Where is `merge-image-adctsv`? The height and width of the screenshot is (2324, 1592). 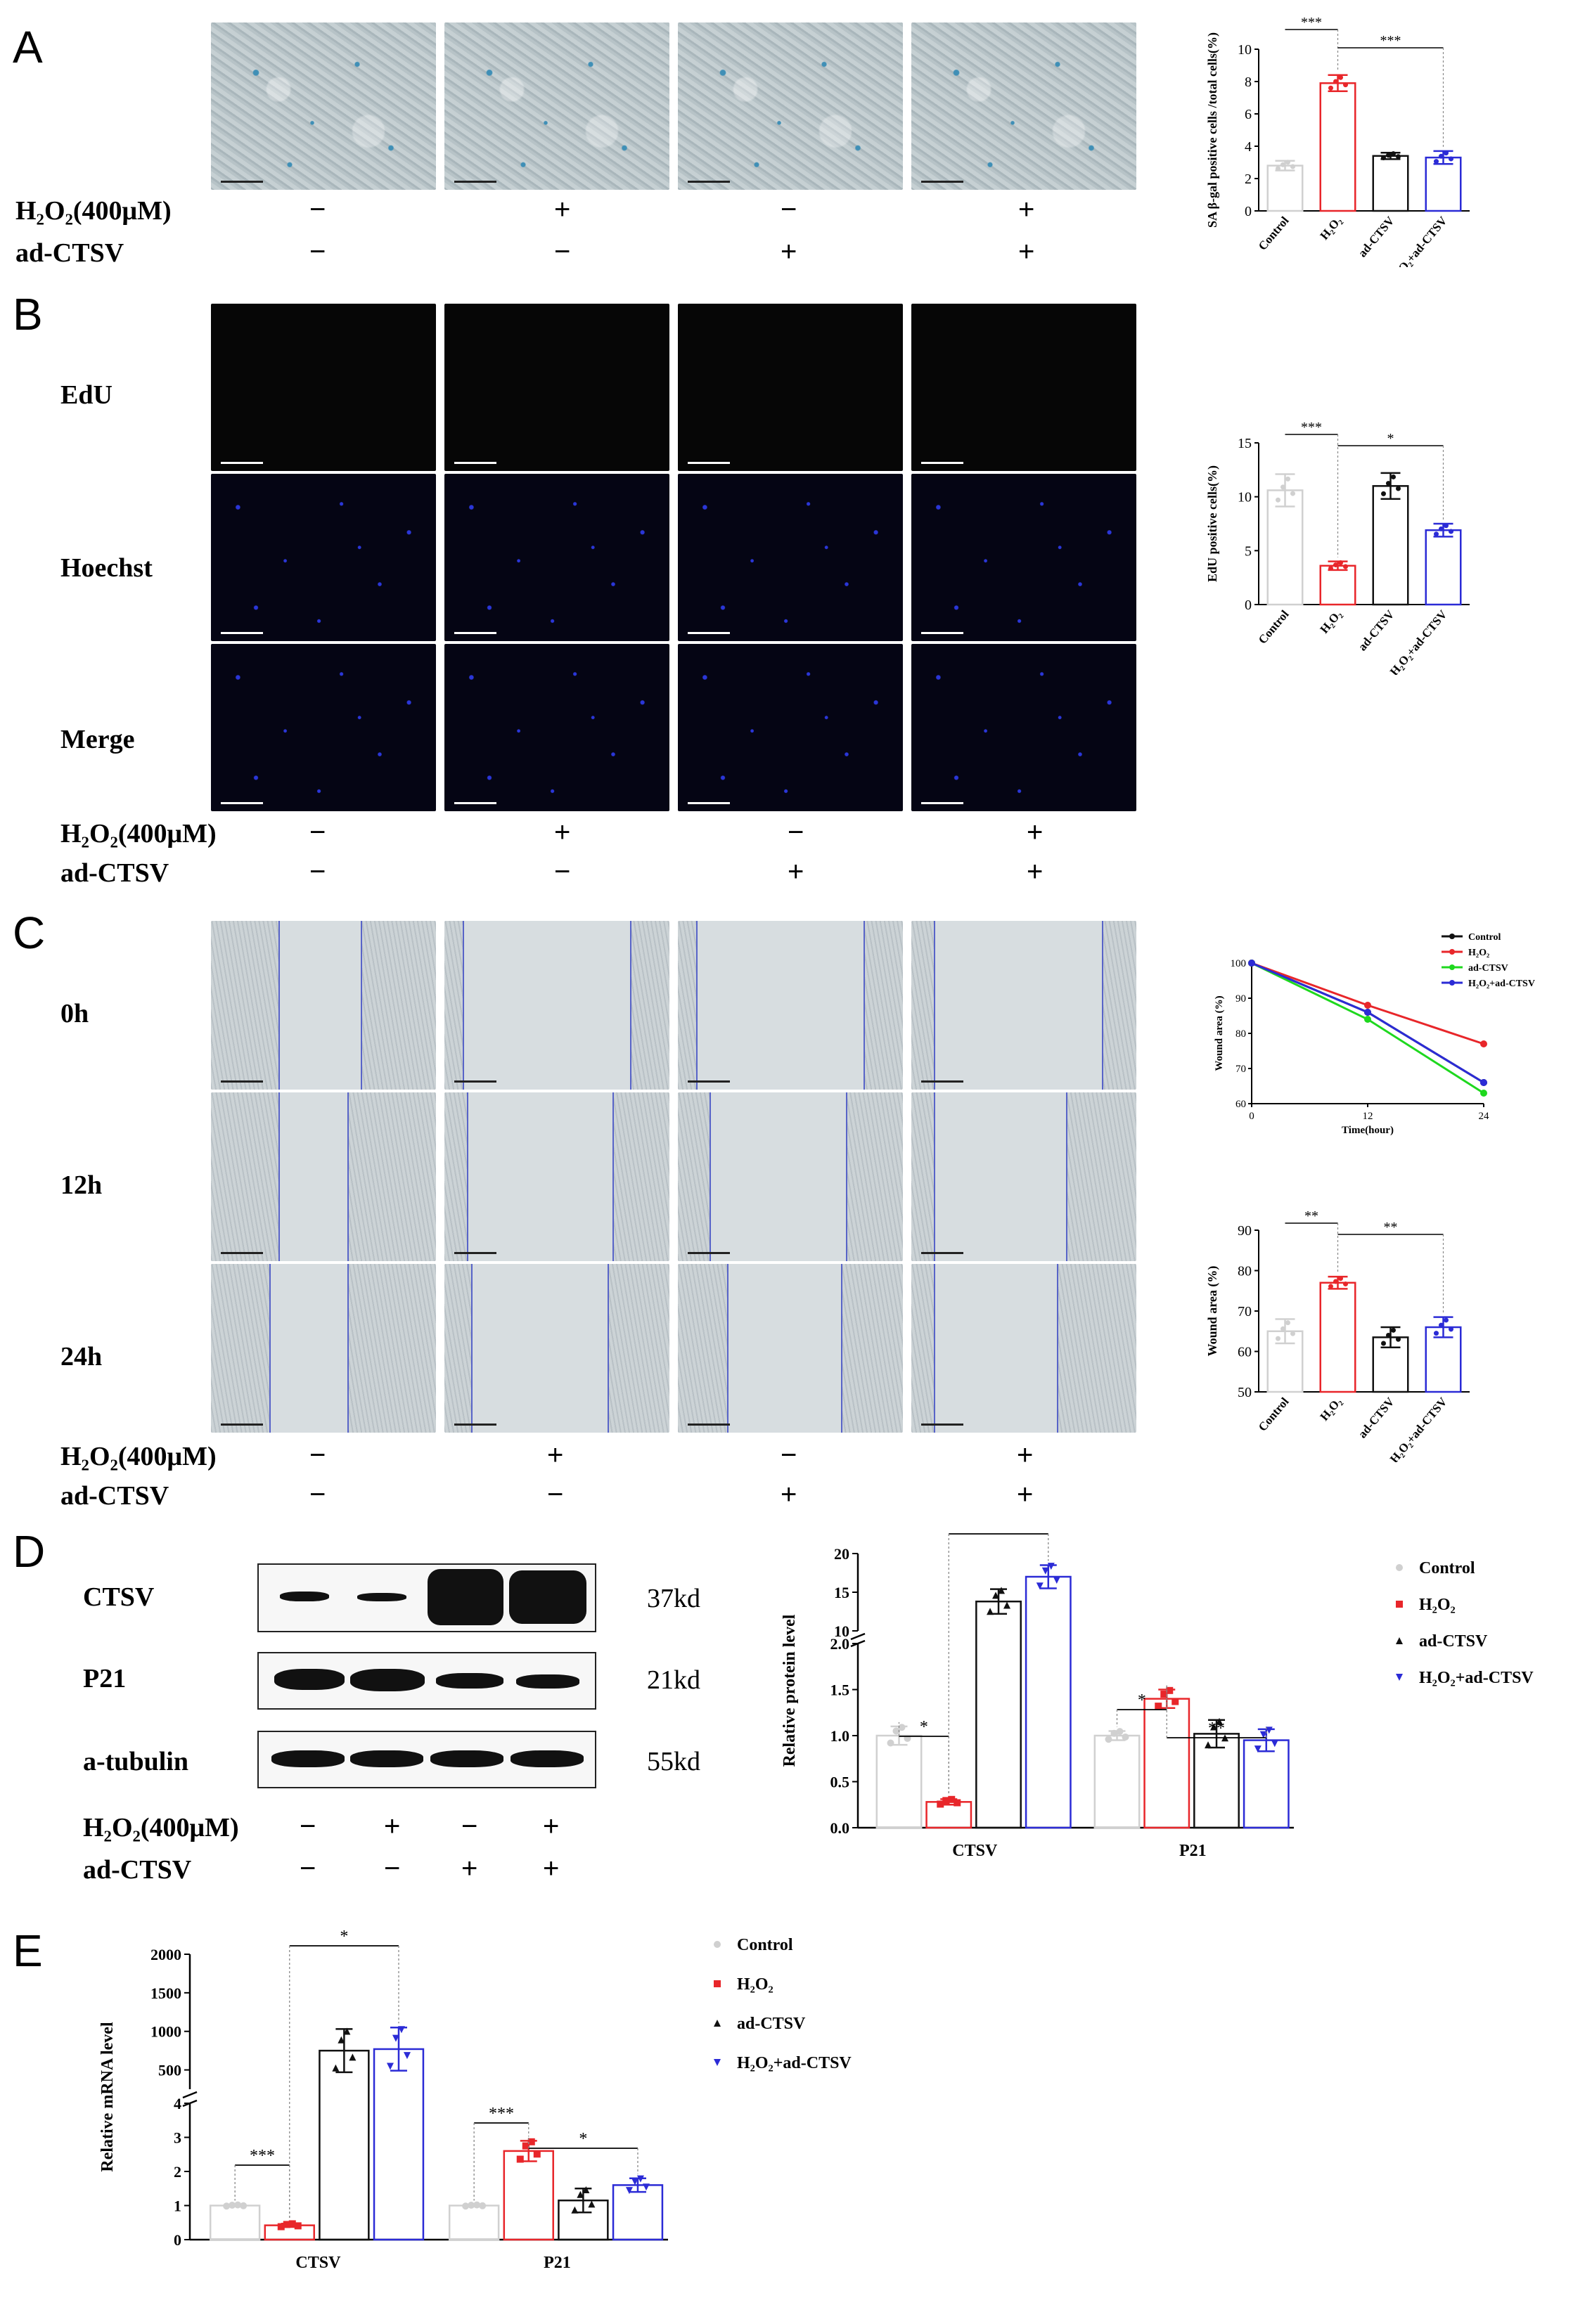 merge-image-adctsv is located at coordinates (790, 727).